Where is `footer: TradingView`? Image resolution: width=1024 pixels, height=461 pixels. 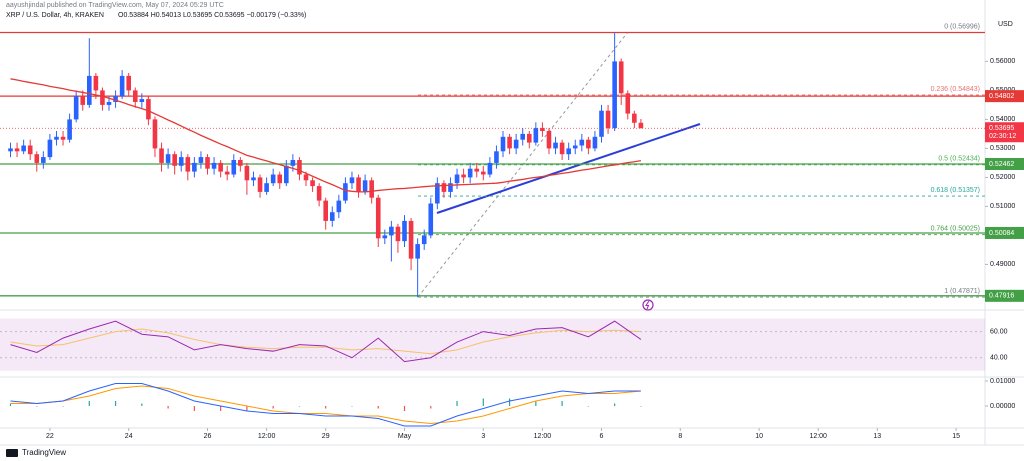
footer: TradingView is located at coordinates (44, 452).